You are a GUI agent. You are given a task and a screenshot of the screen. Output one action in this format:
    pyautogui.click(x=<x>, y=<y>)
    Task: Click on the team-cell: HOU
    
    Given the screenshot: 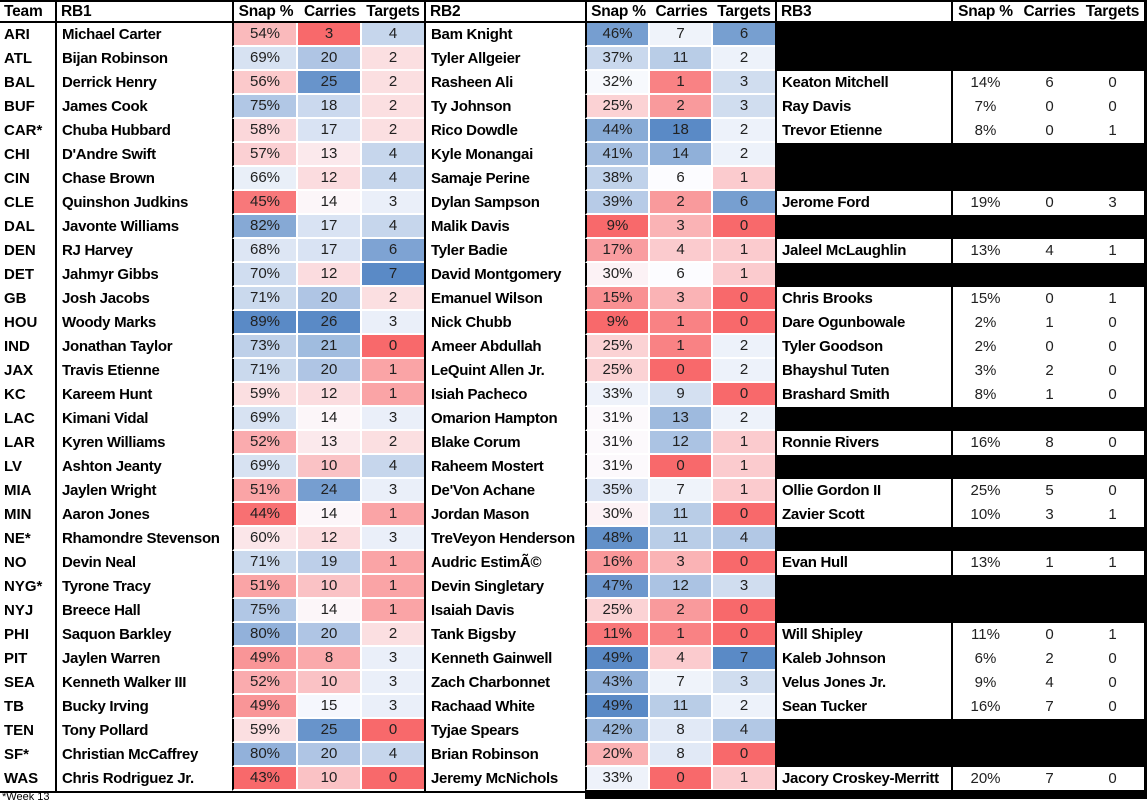 What is the action you would take?
    pyautogui.click(x=21, y=322)
    